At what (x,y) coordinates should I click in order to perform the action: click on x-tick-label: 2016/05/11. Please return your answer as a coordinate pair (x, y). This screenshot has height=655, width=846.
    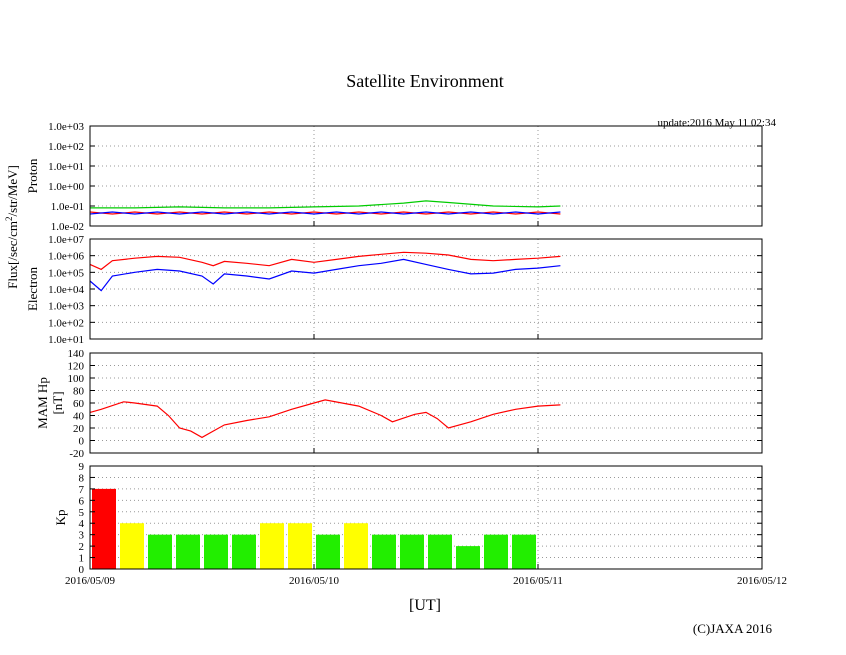
    Looking at the image, I should click on (538, 581).